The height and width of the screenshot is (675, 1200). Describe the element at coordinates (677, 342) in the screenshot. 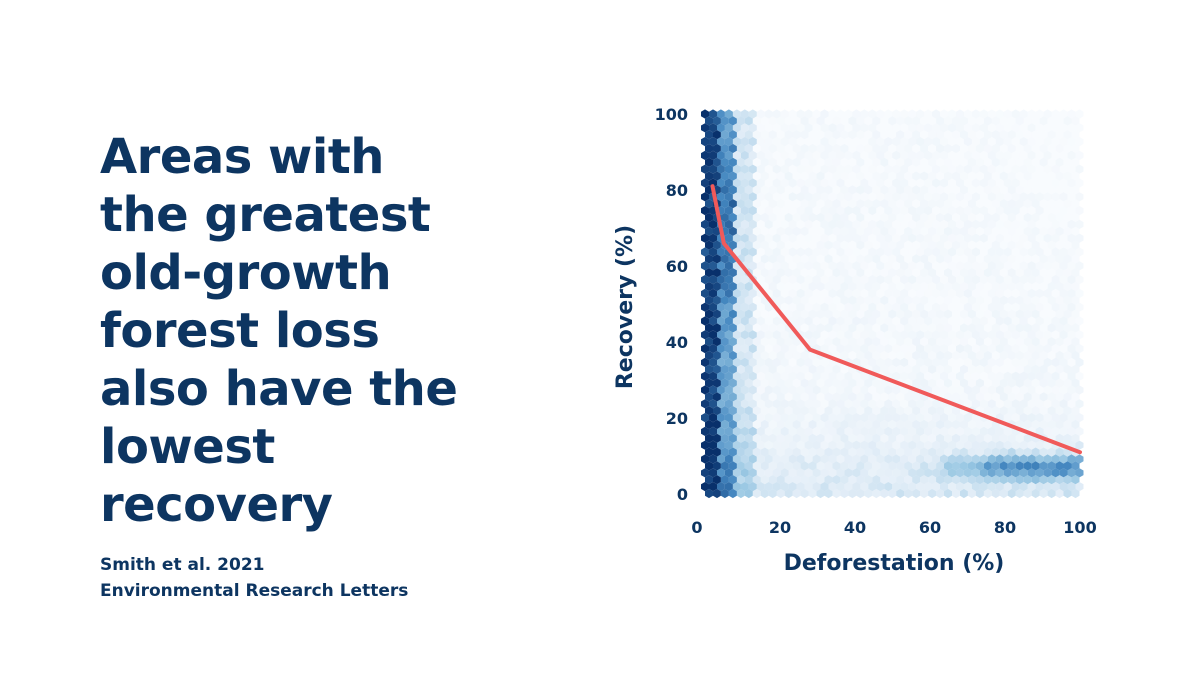

I see `y-tick-label: 40` at that location.